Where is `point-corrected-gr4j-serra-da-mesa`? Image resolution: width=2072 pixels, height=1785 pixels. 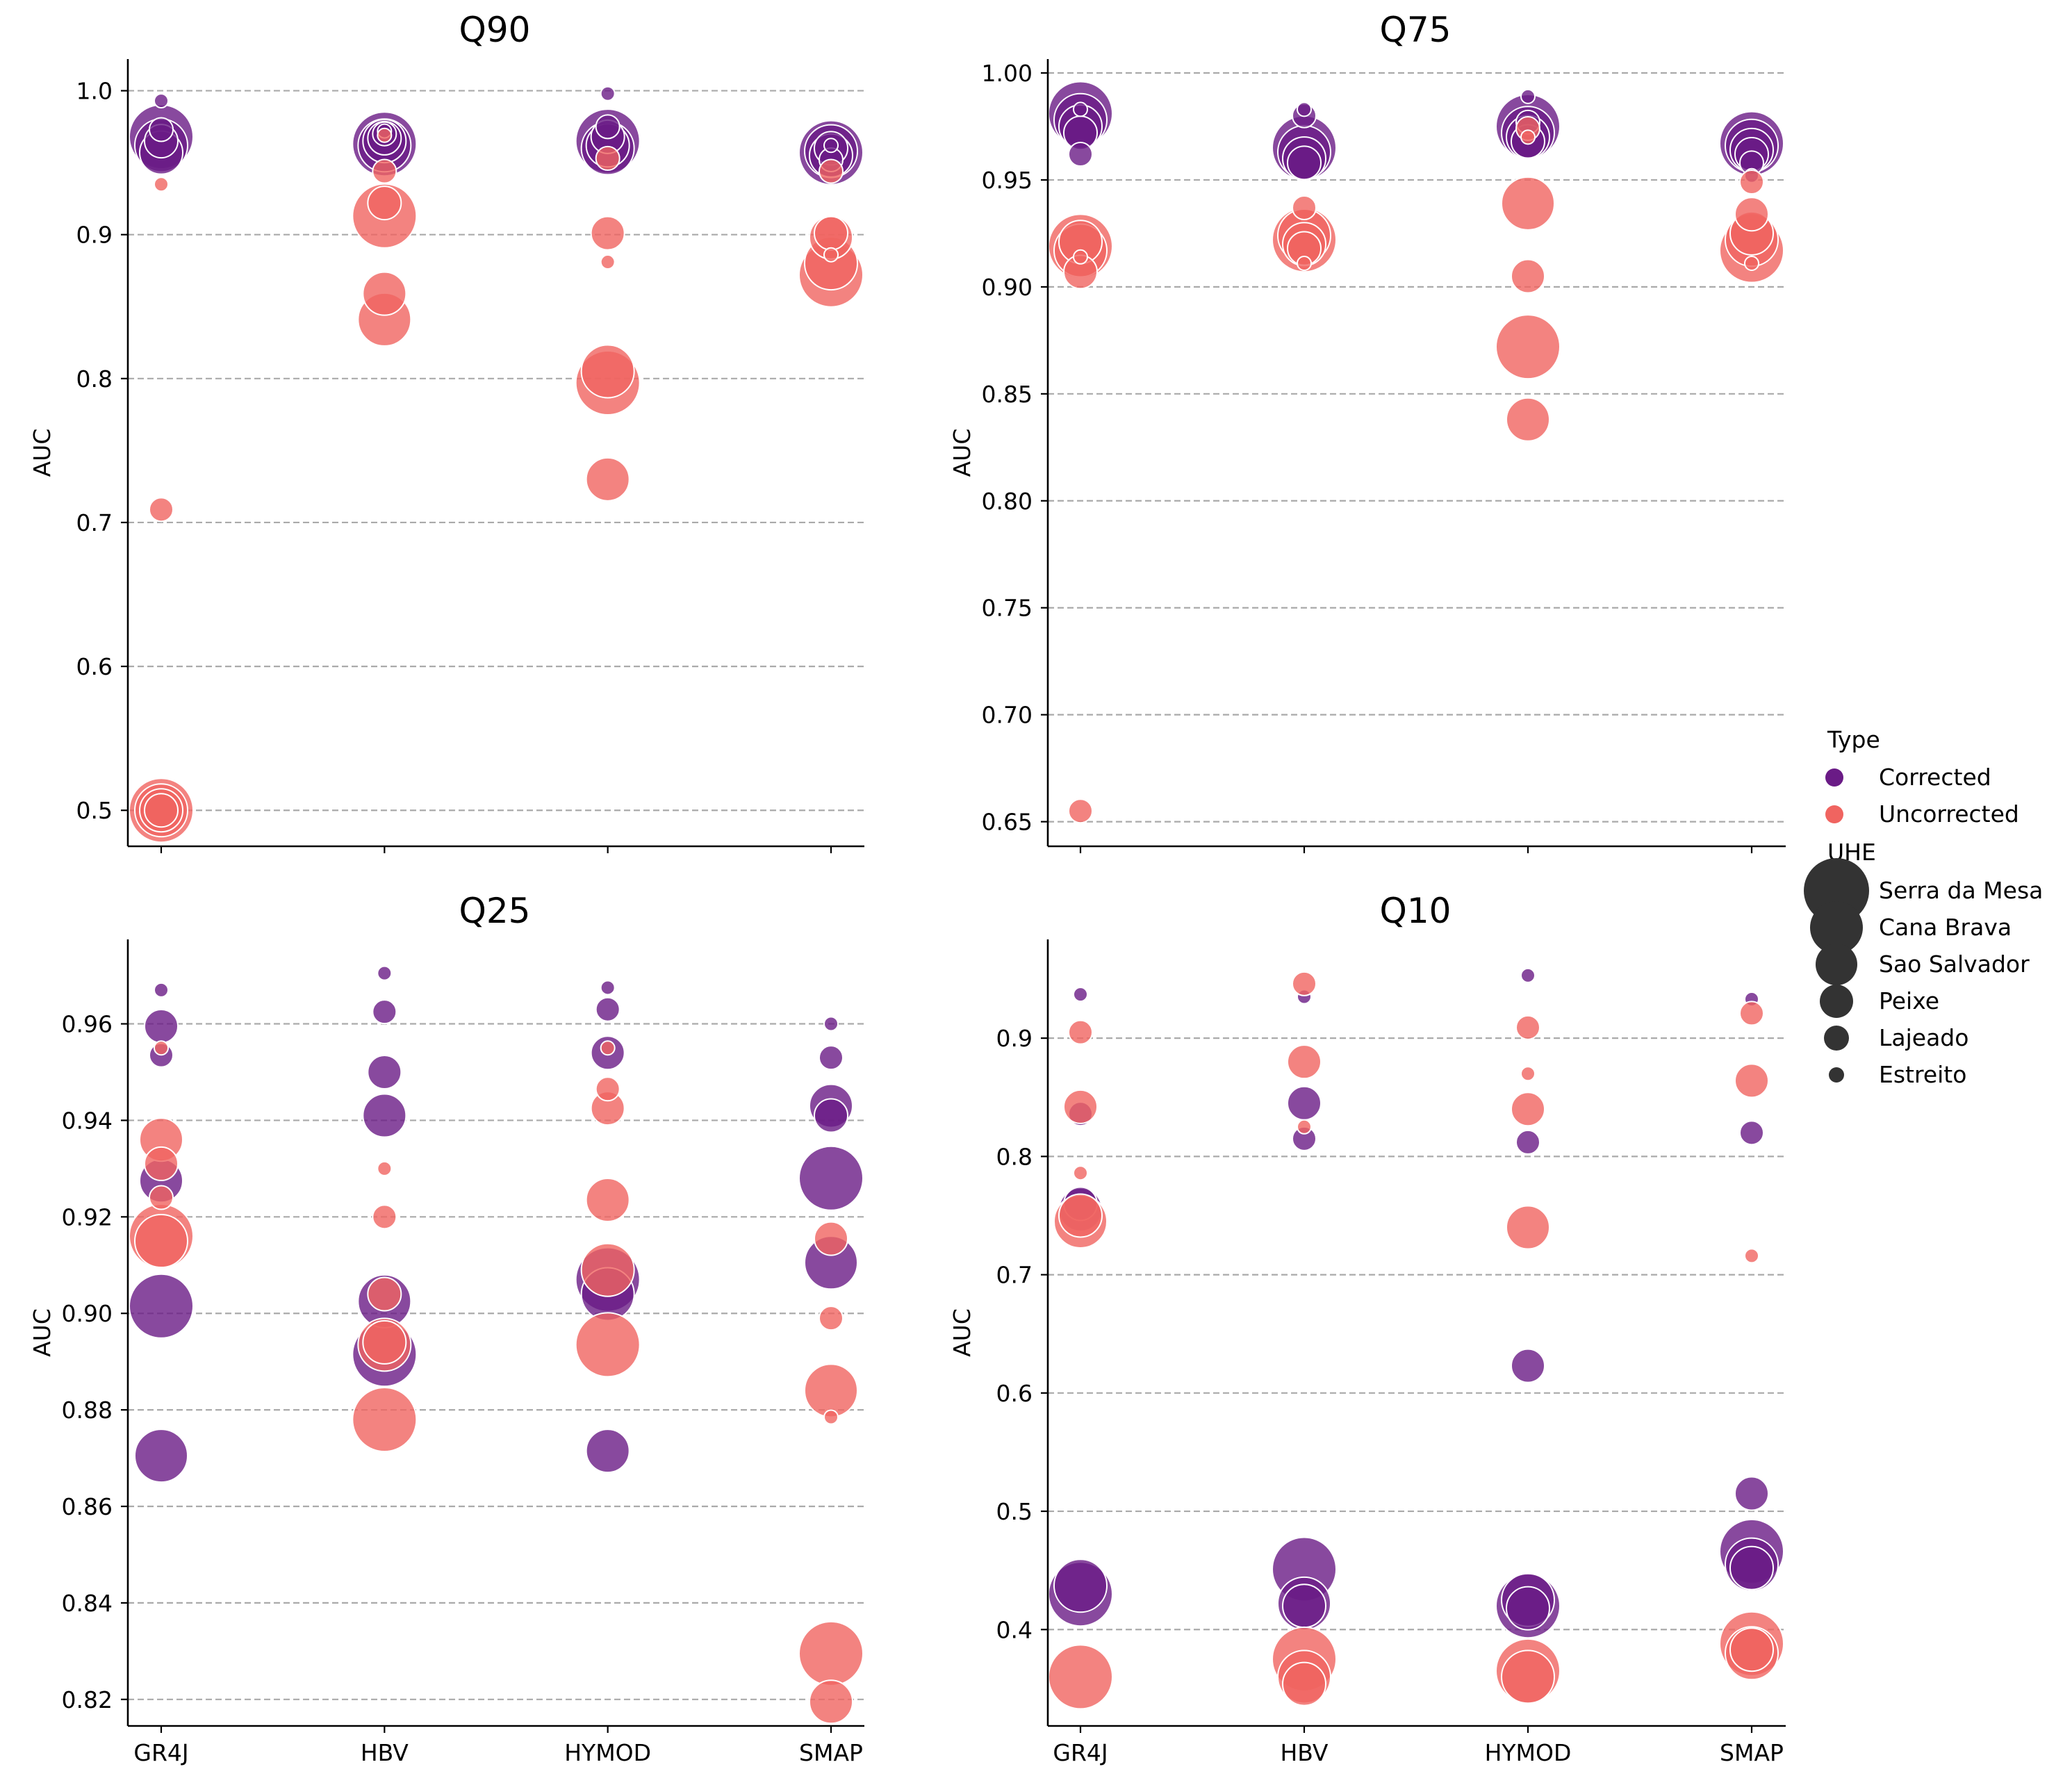 point-corrected-gr4j-serra-da-mesa is located at coordinates (162, 1306).